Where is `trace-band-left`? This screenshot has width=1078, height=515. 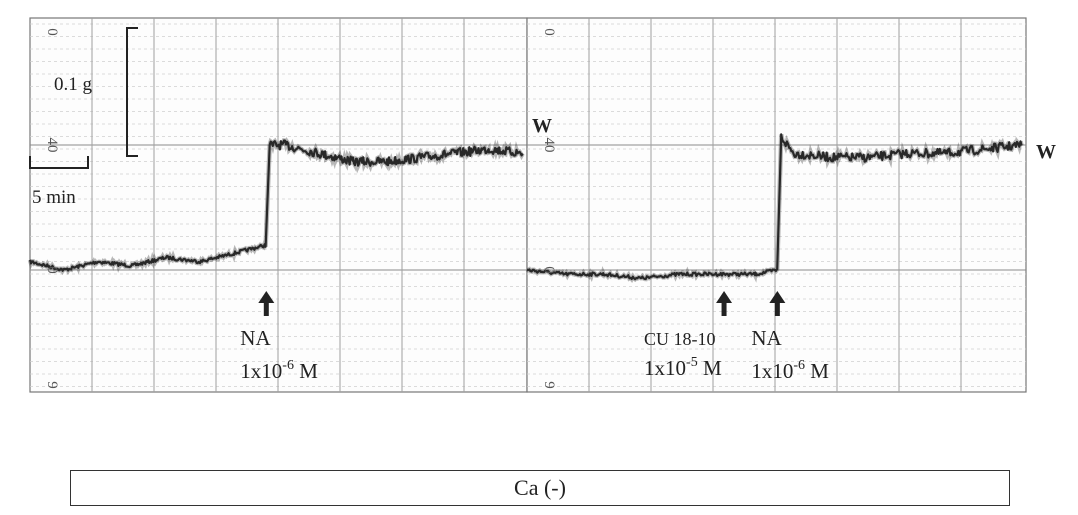 trace-band-left is located at coordinates (276, 206).